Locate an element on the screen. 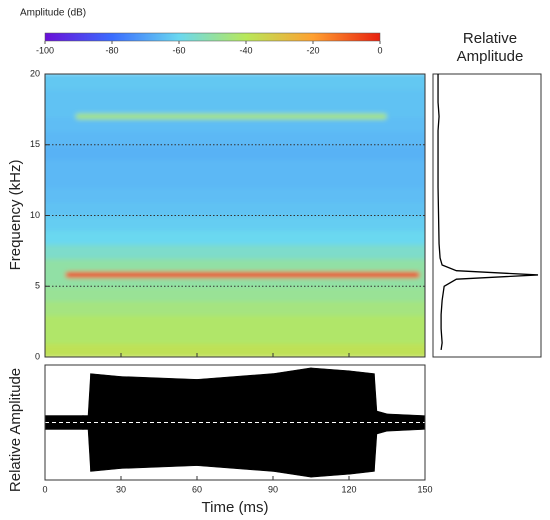 The image size is (550, 520). y-tick-label: 10 is located at coordinates (35, 215).